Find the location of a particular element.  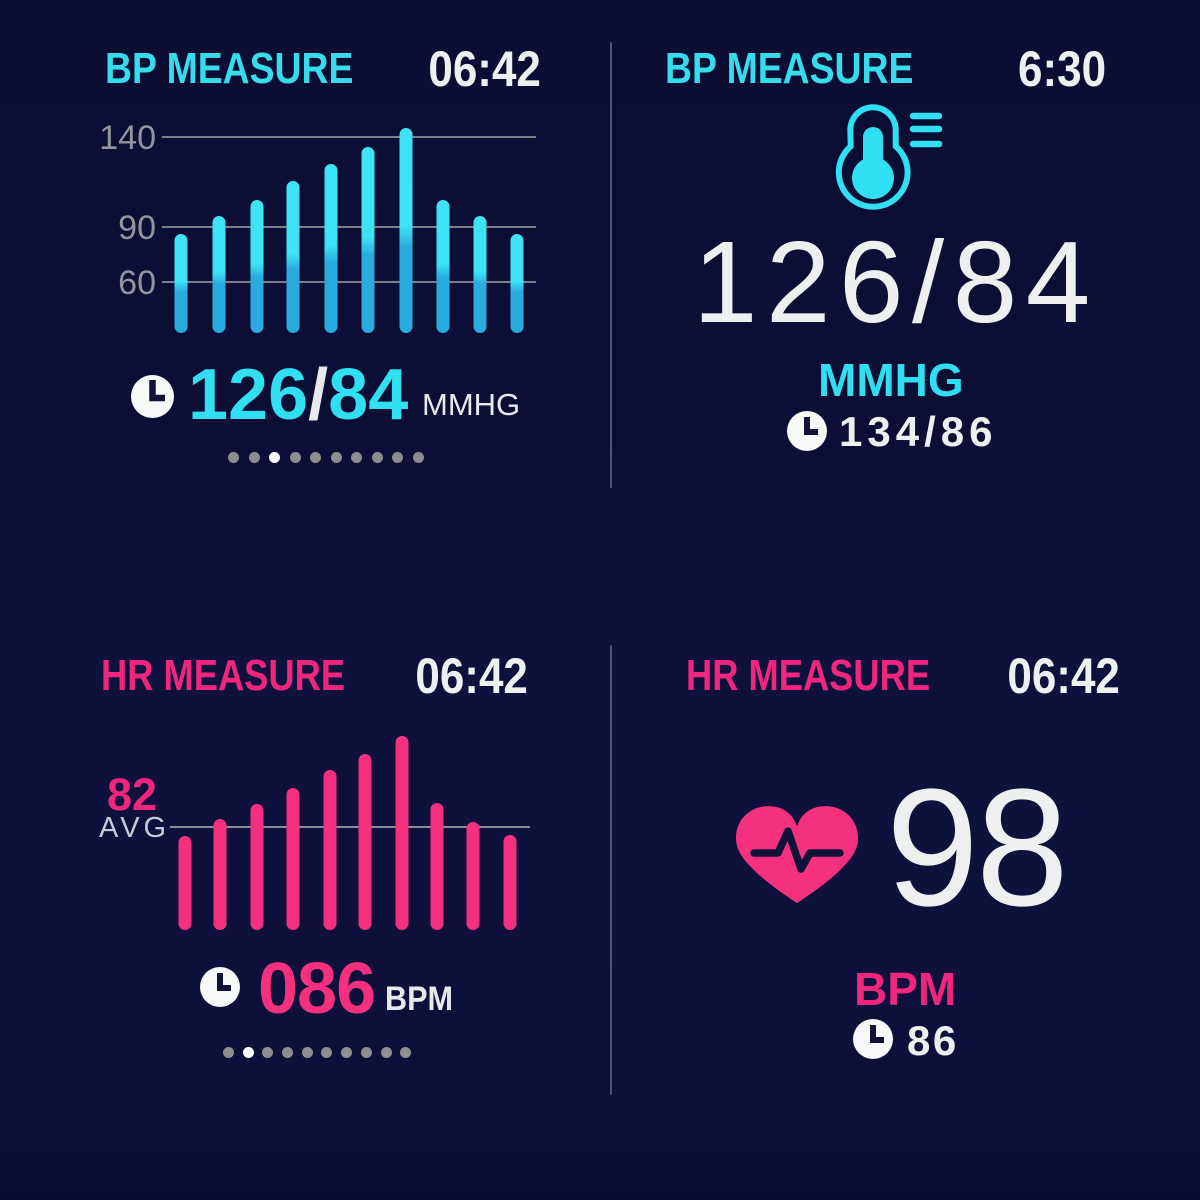

svg-text: 140 is located at coordinates (127, 138).